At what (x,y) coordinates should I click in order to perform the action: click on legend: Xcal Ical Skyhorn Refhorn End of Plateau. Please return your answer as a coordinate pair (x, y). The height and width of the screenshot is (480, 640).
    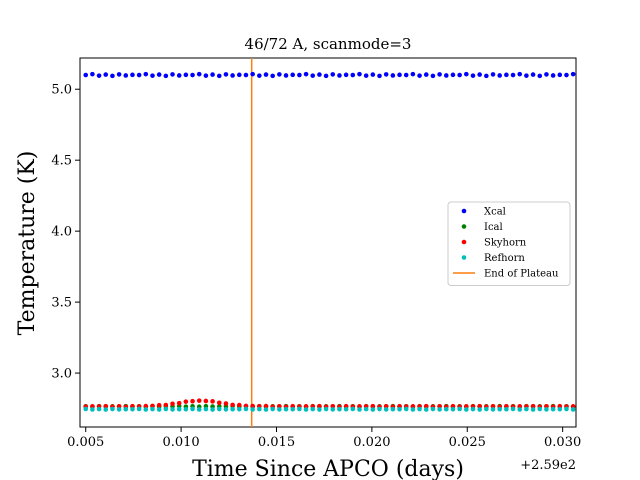
    Looking at the image, I should click on (509, 243).